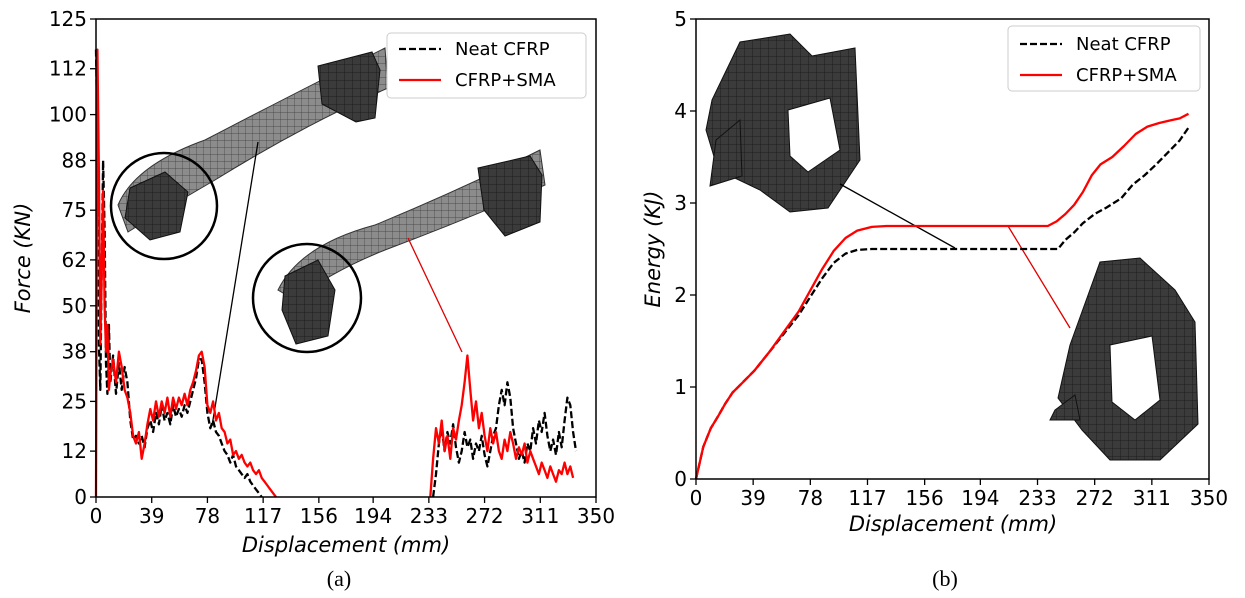 This screenshot has height=598, width=1245. I want to click on x-tick-label-b: 0, so click(696, 498).